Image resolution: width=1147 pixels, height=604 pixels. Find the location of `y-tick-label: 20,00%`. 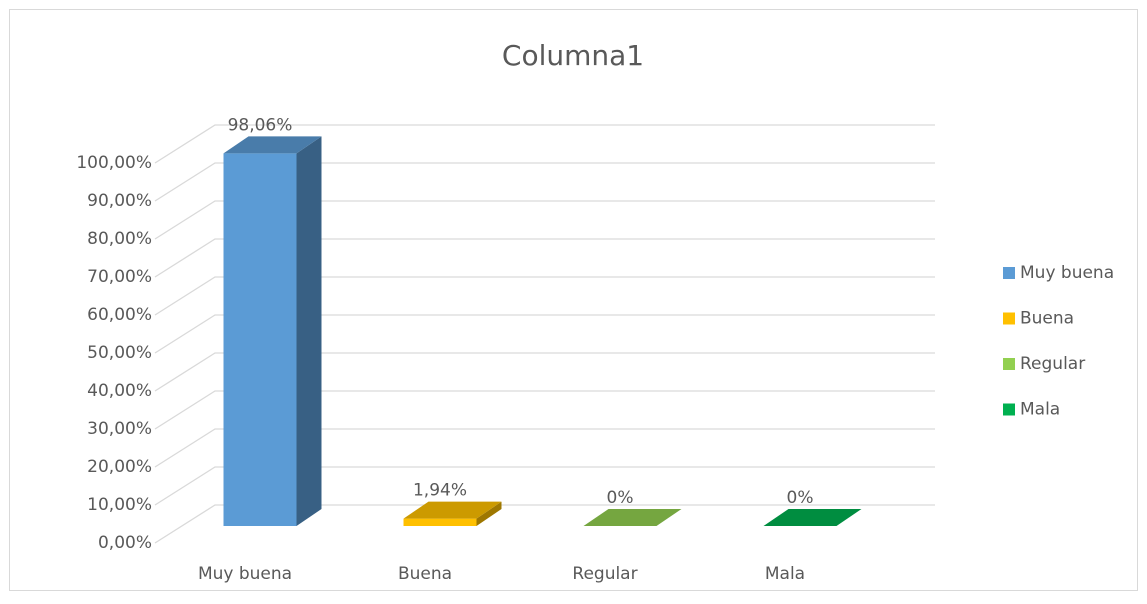

y-tick-label: 20,00% is located at coordinates (119, 467).